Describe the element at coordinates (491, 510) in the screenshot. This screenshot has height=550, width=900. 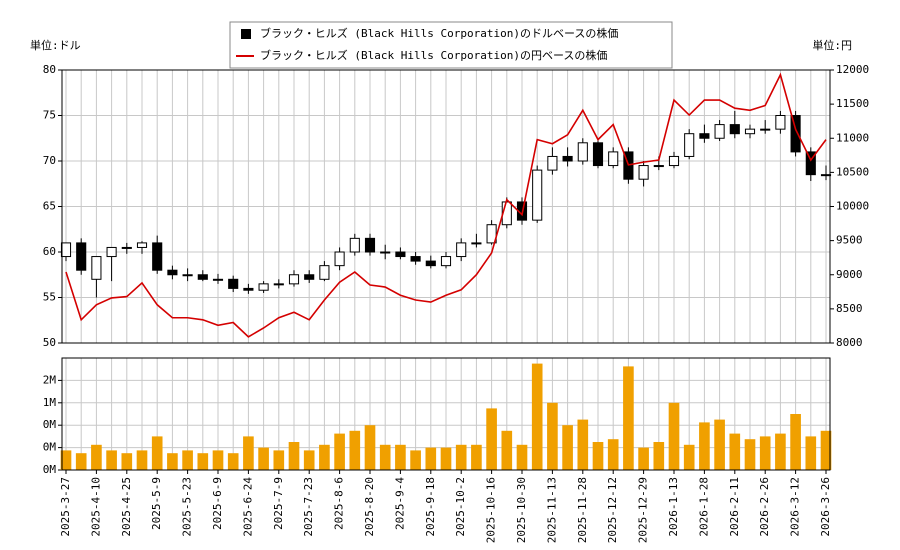
I see `x-tick-label: 2025-10-16` at that location.